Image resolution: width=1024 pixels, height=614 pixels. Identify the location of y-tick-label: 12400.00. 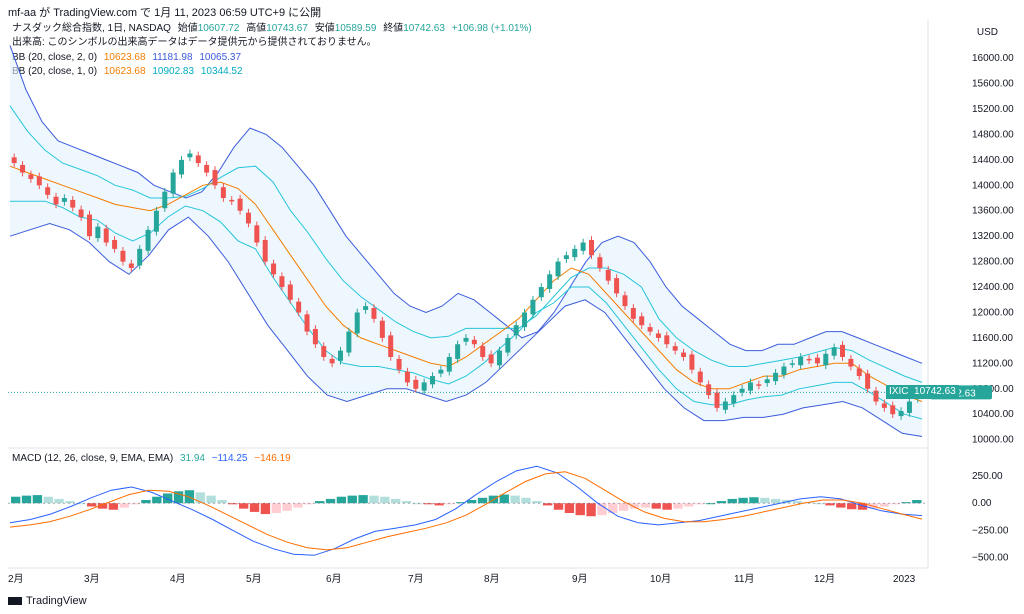
(993, 287).